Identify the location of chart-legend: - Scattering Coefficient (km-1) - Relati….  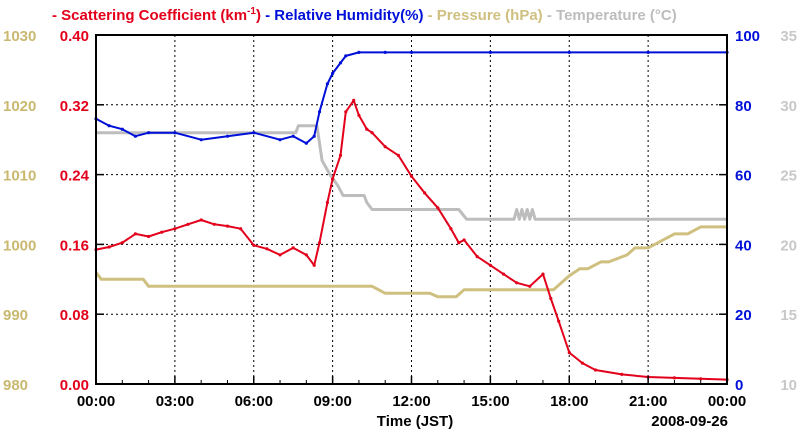
(364, 15).